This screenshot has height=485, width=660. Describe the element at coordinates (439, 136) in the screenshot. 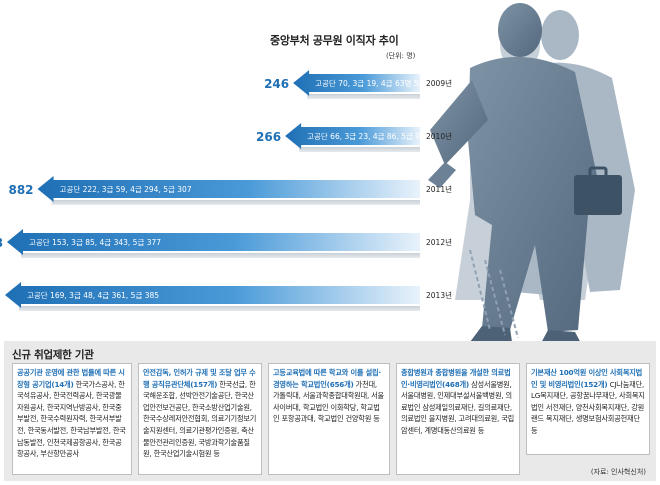

I see `category-label: 2010년` at that location.